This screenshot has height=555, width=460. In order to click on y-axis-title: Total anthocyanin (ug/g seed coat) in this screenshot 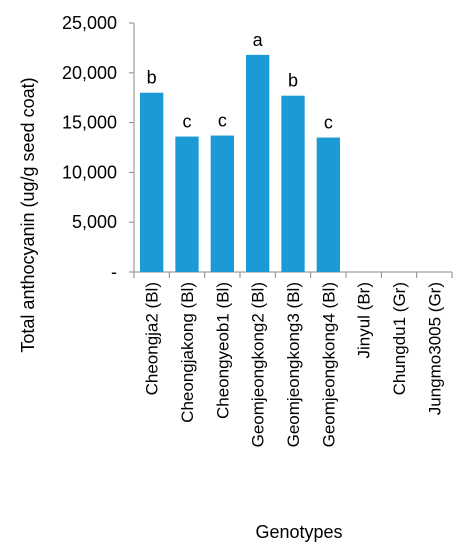, I will do `click(28, 214)`.